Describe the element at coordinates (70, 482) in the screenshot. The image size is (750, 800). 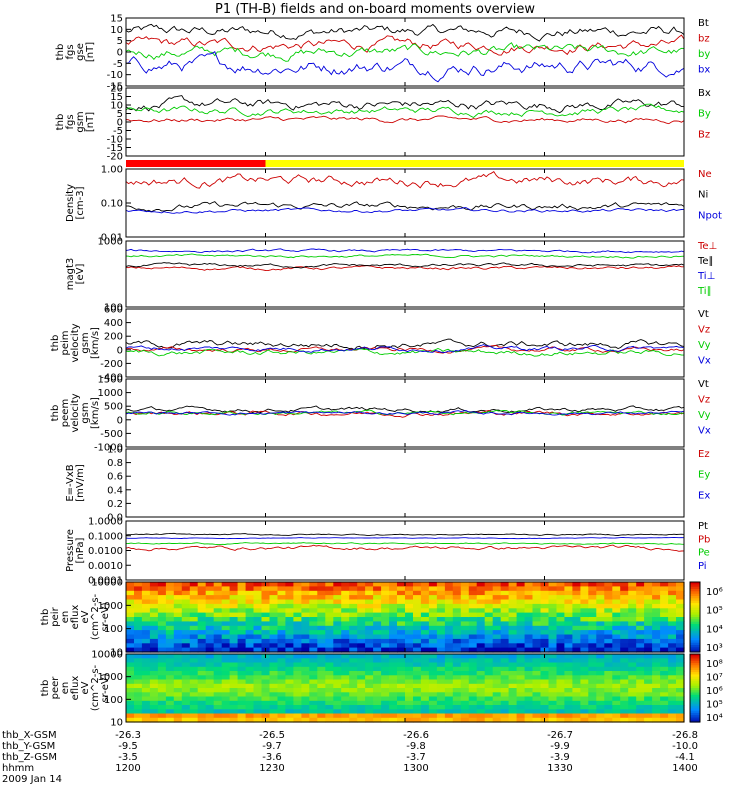
I see `y-axis-label: E=-VxB` at that location.